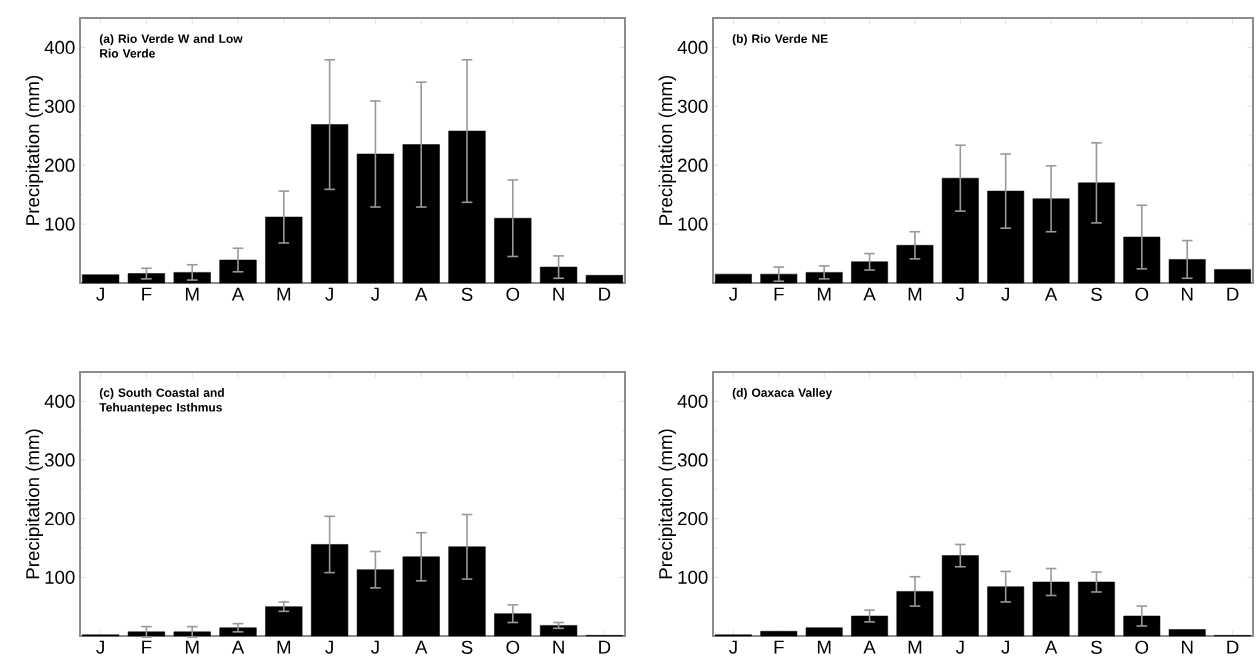 The width and height of the screenshot is (1258, 670). What do you see at coordinates (161, 401) in the screenshot?
I see `text: (c) South Coastal and Tehuantepec Isthmus` at bounding box center [161, 401].